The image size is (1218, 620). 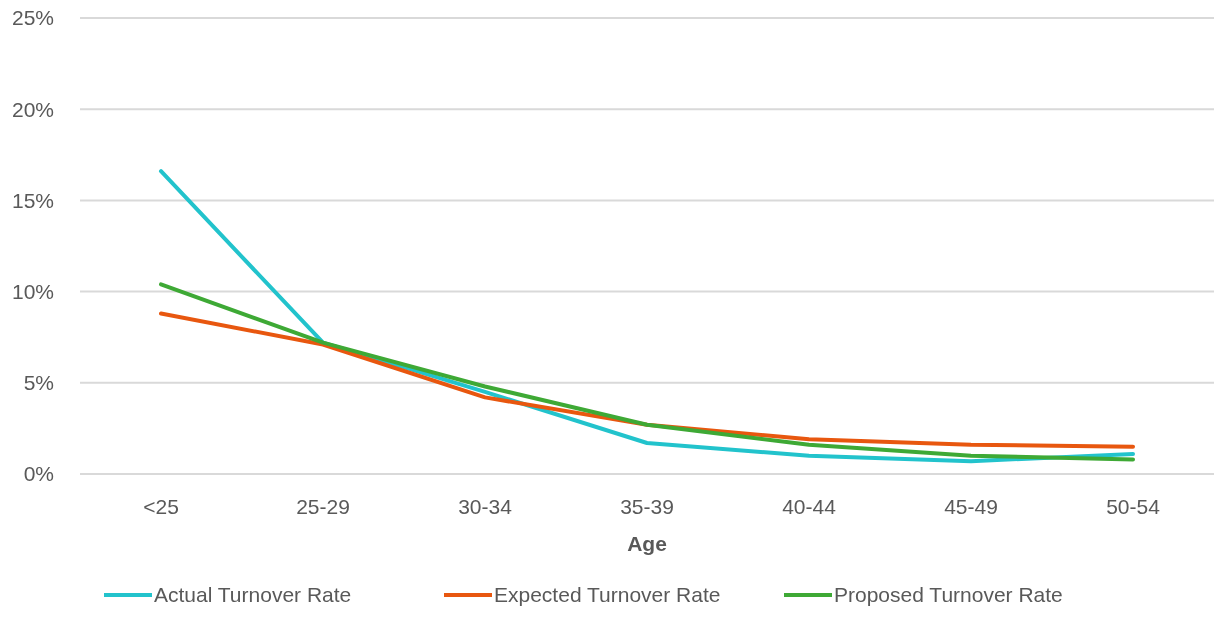 What do you see at coordinates (647, 506) in the screenshot?
I see `x-tick-label: 35-39` at bounding box center [647, 506].